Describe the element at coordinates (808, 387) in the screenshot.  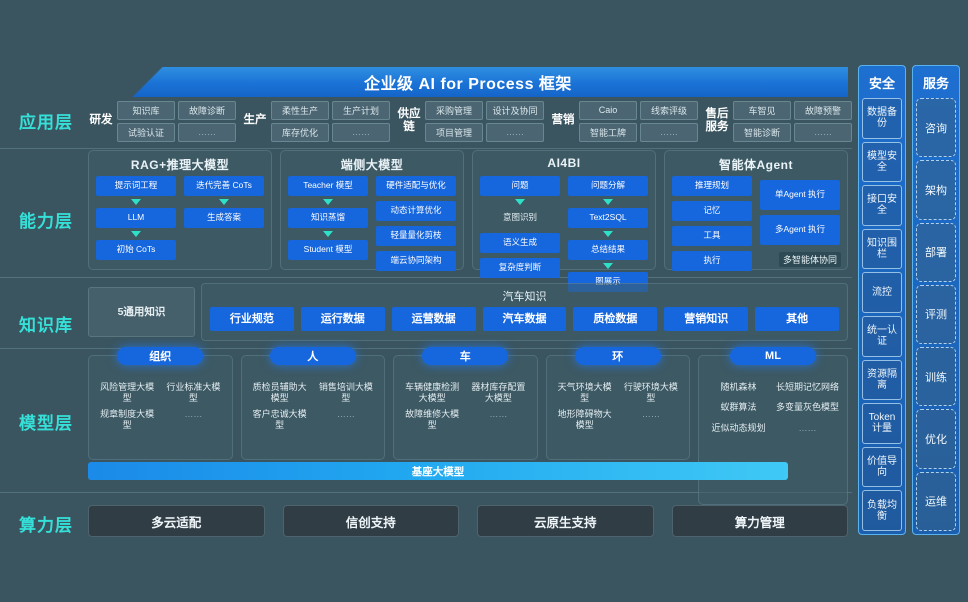
I see `model-cell: 长短期记忆网络` at that location.